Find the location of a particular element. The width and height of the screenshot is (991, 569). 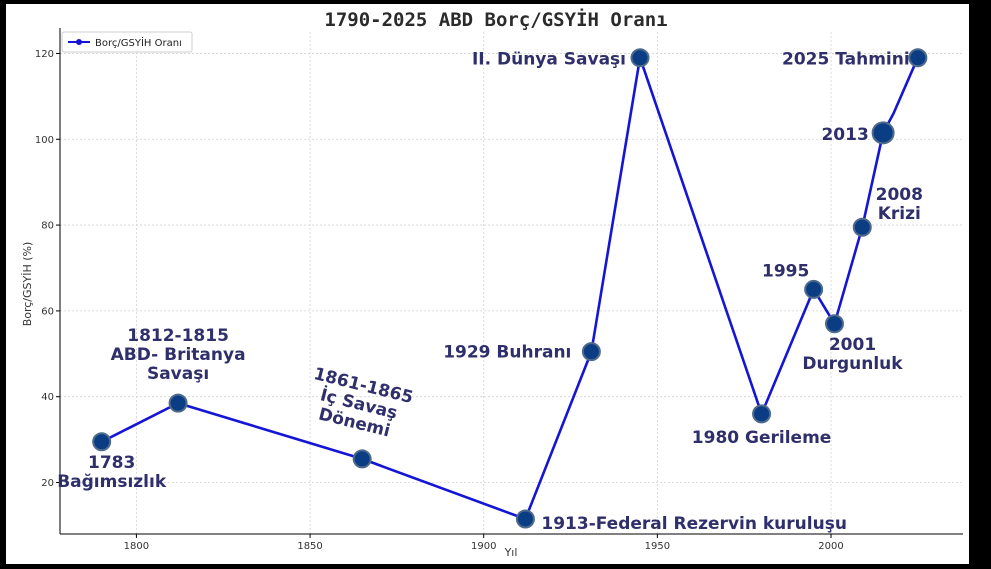

annotation-line: 2008 is located at coordinates (899, 195).